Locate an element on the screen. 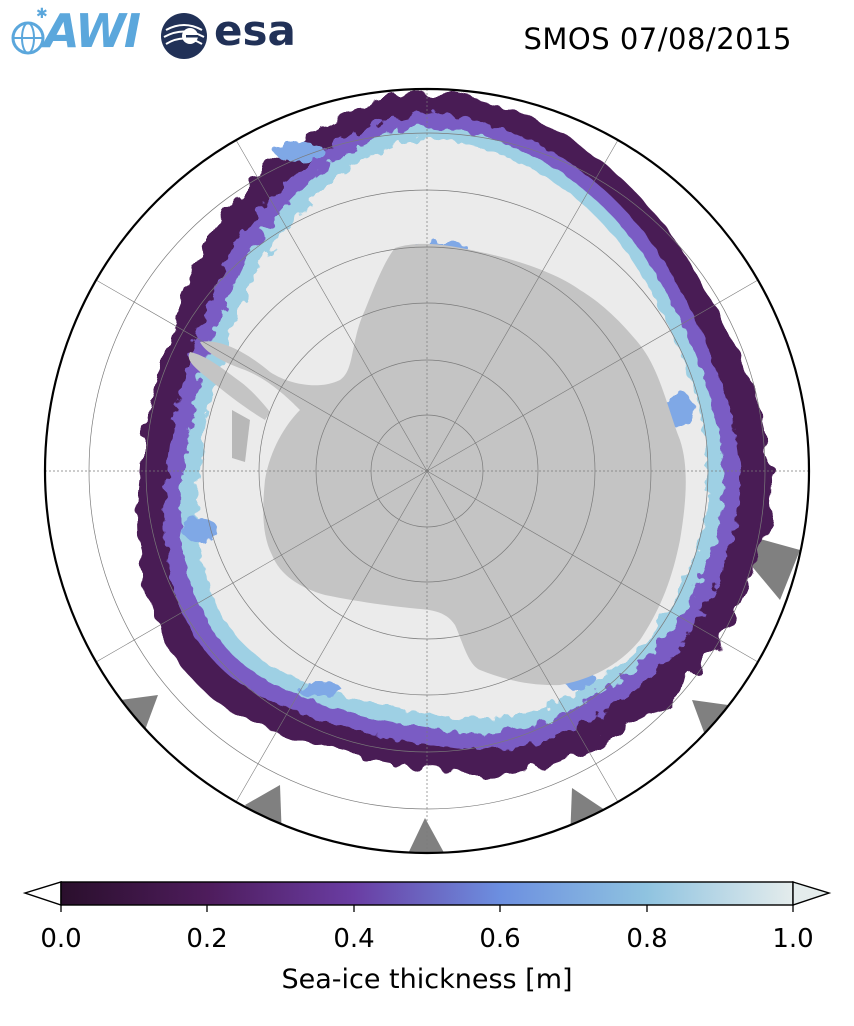 The width and height of the screenshot is (854, 1026). esa-wordmark: esa is located at coordinates (255, 30).